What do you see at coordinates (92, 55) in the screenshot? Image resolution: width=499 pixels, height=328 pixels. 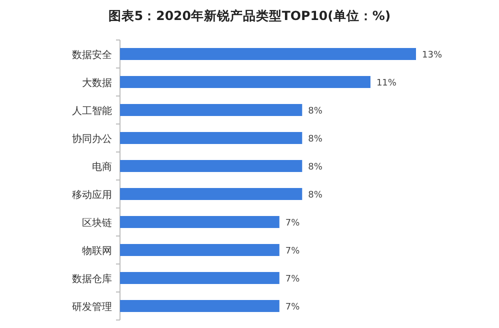 I see `y-tick-label: 数据安全` at bounding box center [92, 55].